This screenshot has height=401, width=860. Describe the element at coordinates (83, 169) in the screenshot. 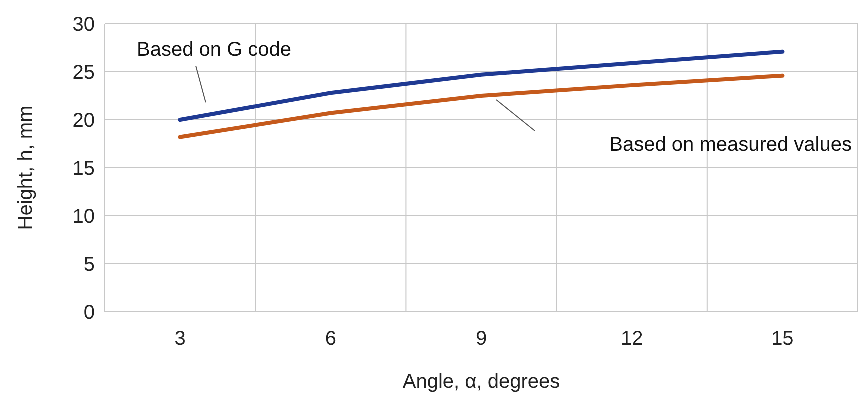

I see `y-tick-label: 15` at that location.